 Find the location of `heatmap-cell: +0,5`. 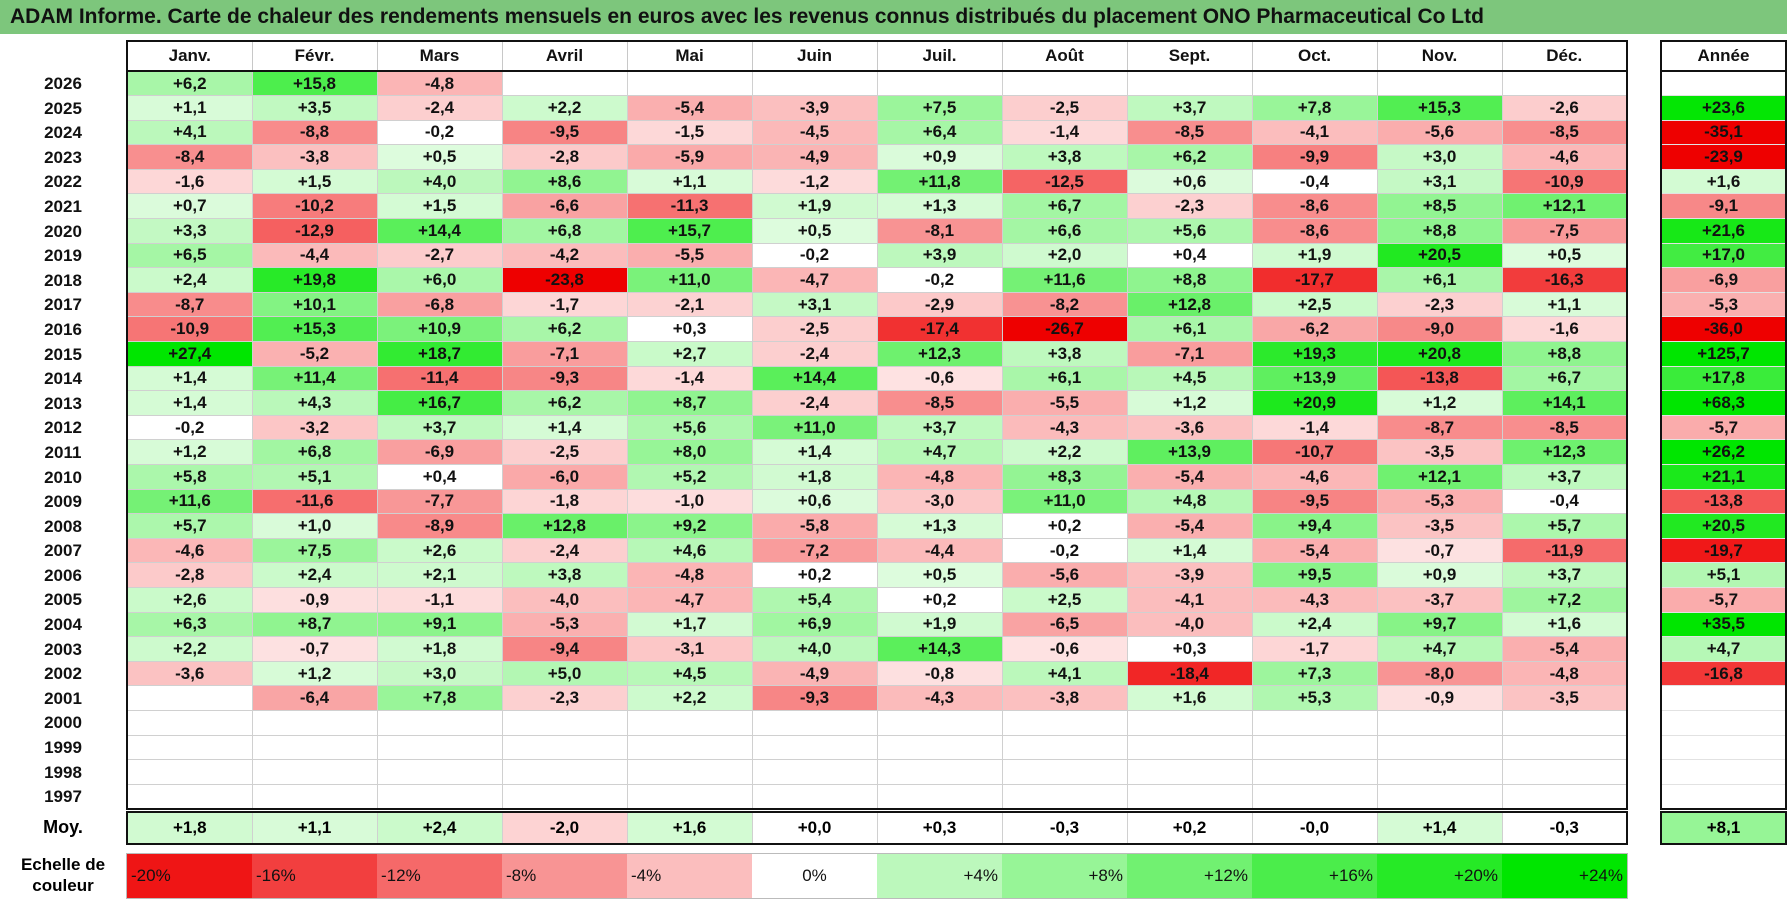

heatmap-cell: +0,5 is located at coordinates (814, 231).